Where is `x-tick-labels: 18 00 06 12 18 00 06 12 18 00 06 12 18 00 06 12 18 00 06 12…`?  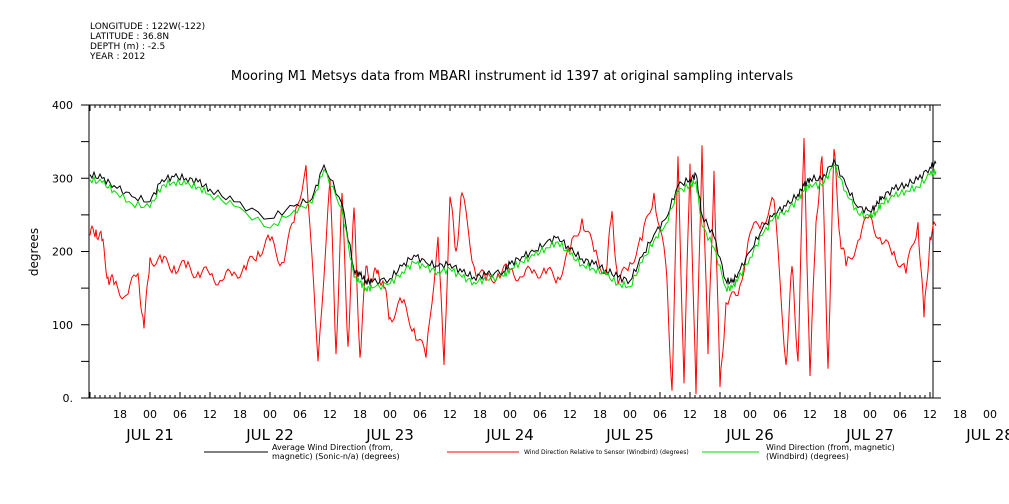 x-tick-labels: 18 00 06 12 18 00 06 12 18 00 06 12 18 00 06 12 18 00 06 12… is located at coordinates (555, 414).